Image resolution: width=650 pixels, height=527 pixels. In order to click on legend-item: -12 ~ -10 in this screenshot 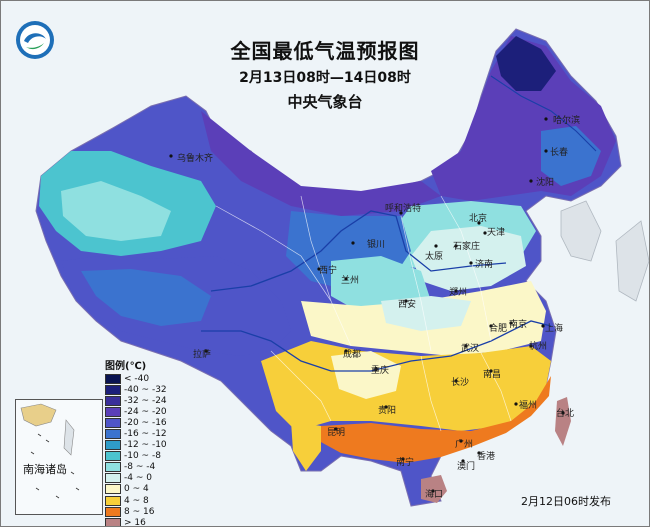, I will do `click(145, 445)`.